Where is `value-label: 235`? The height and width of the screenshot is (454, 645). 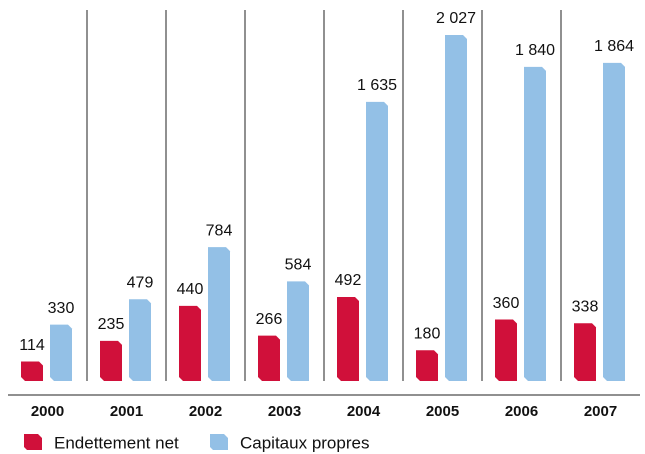
value-label: 235 is located at coordinates (111, 324).